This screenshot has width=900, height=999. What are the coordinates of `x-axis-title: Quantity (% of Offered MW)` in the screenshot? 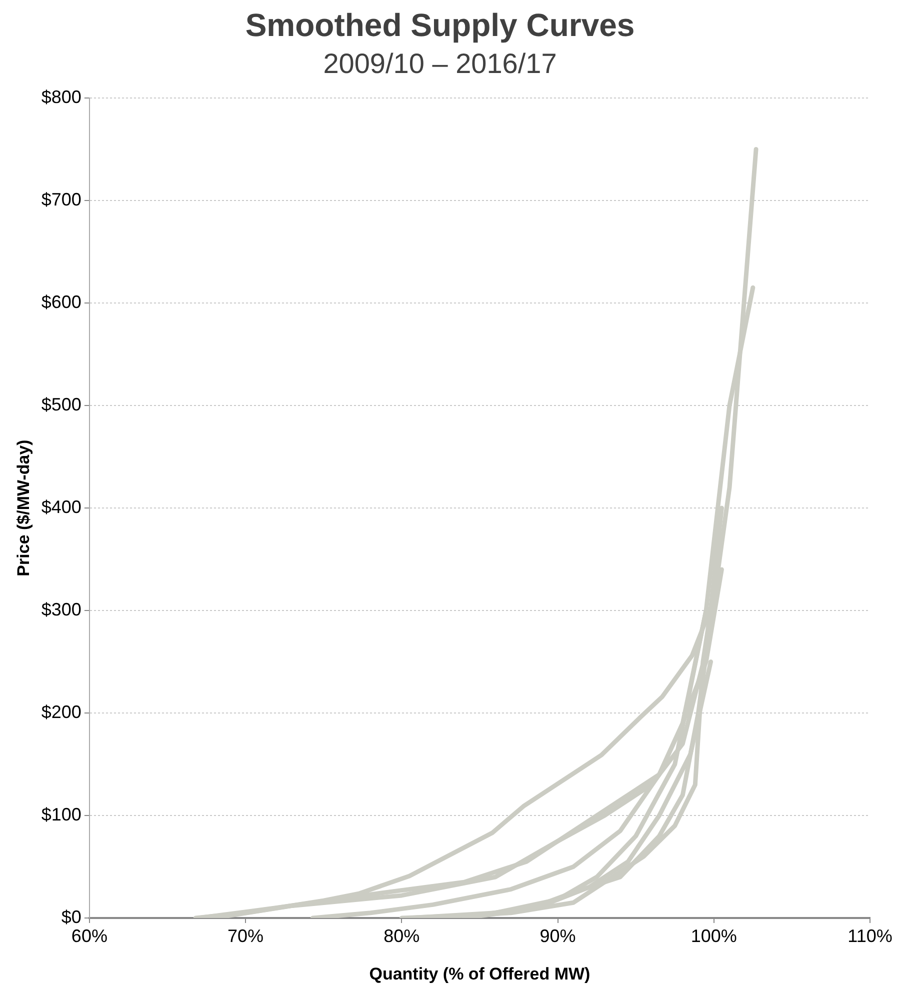 It's located at (479, 974).